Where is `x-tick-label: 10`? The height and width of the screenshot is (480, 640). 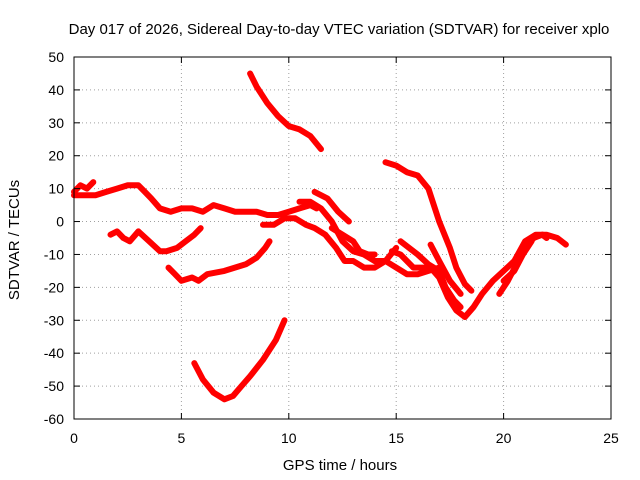 x-tick-label: 10 is located at coordinates (289, 438).